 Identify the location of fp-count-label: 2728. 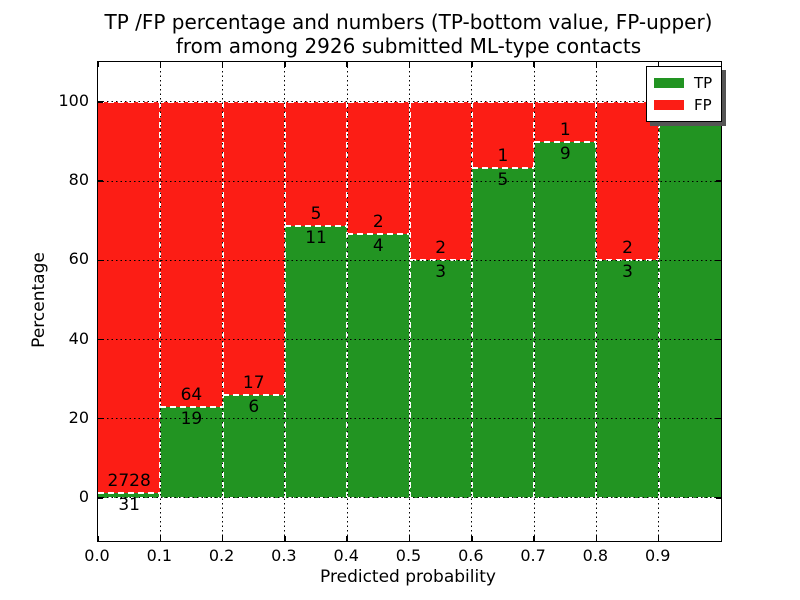
(129, 481).